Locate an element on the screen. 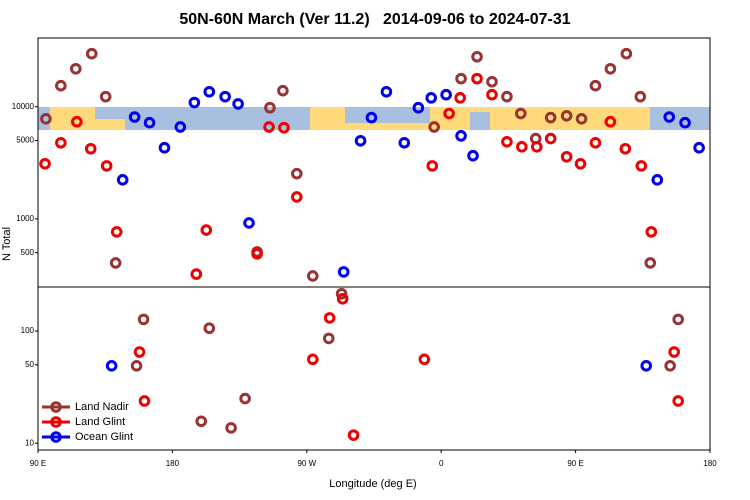 This screenshot has width=750, height=500. y-tick-label: 10000 is located at coordinates (23, 106).